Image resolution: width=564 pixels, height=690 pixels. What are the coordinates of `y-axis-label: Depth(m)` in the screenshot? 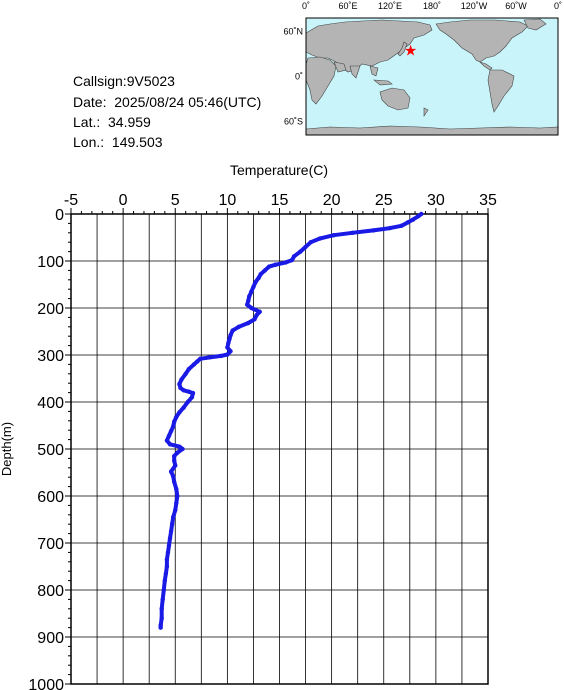 It's located at (7, 449).